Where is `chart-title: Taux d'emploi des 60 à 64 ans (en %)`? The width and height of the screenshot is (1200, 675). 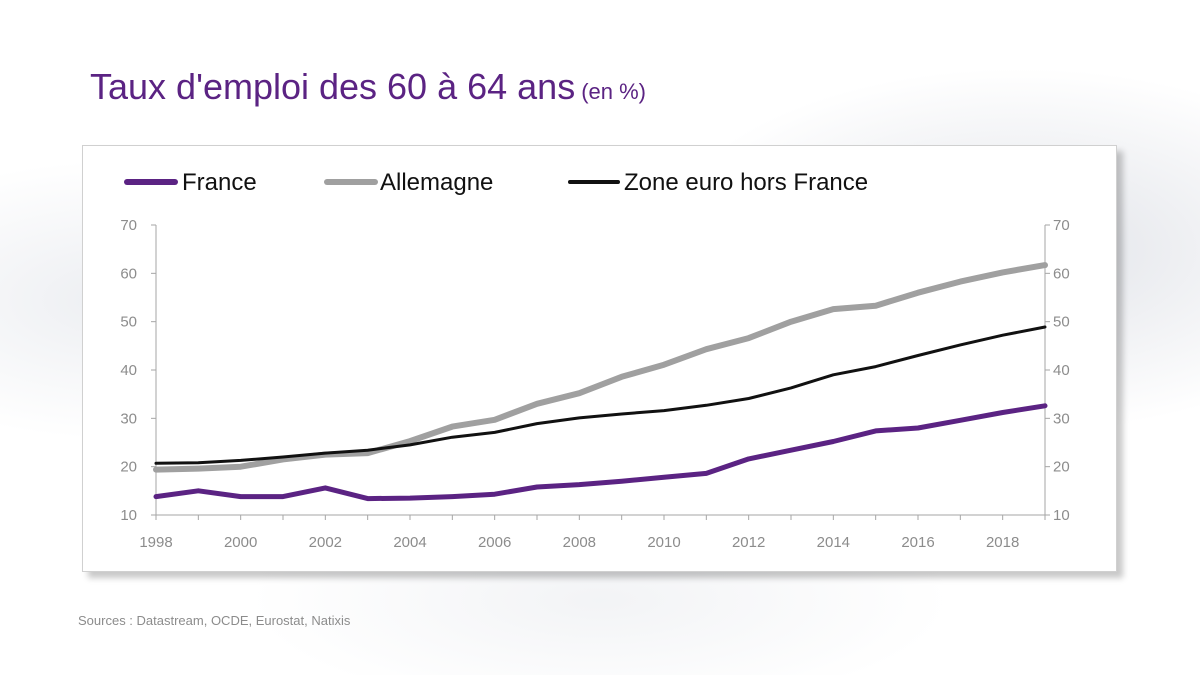 chart-title: Taux d'emploi des 60 à 64 ans (en %) is located at coordinates (368, 87).